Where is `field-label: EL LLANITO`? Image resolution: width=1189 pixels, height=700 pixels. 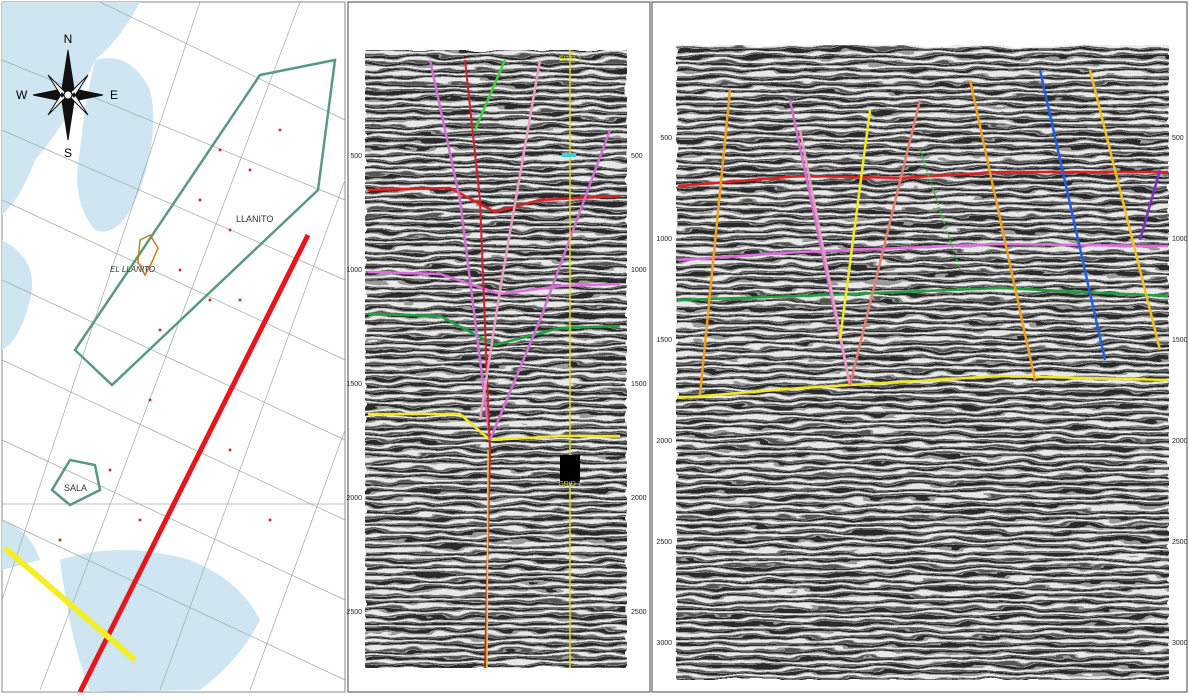
field-label: EL LLANITO is located at coordinates (132, 269).